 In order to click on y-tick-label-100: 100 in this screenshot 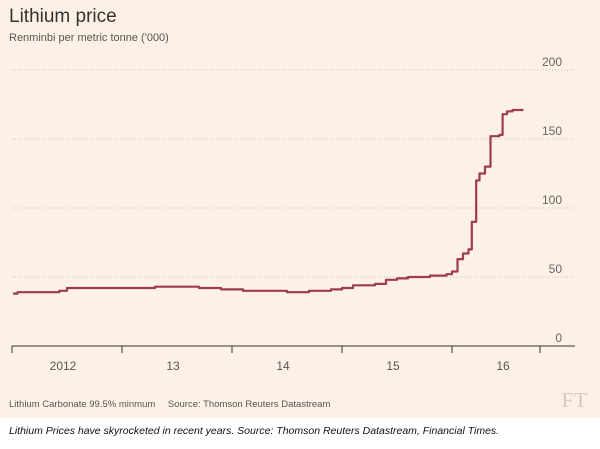, I will do `click(552, 200)`.